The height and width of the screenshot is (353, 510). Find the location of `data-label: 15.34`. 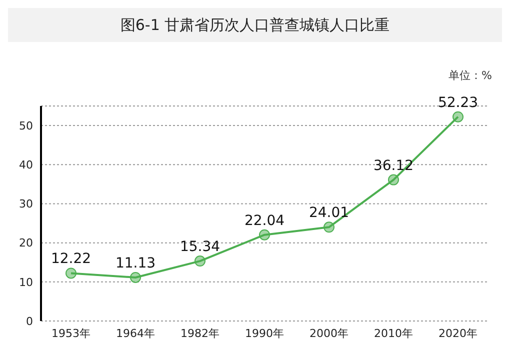

data-label: 15.34 is located at coordinates (200, 247).